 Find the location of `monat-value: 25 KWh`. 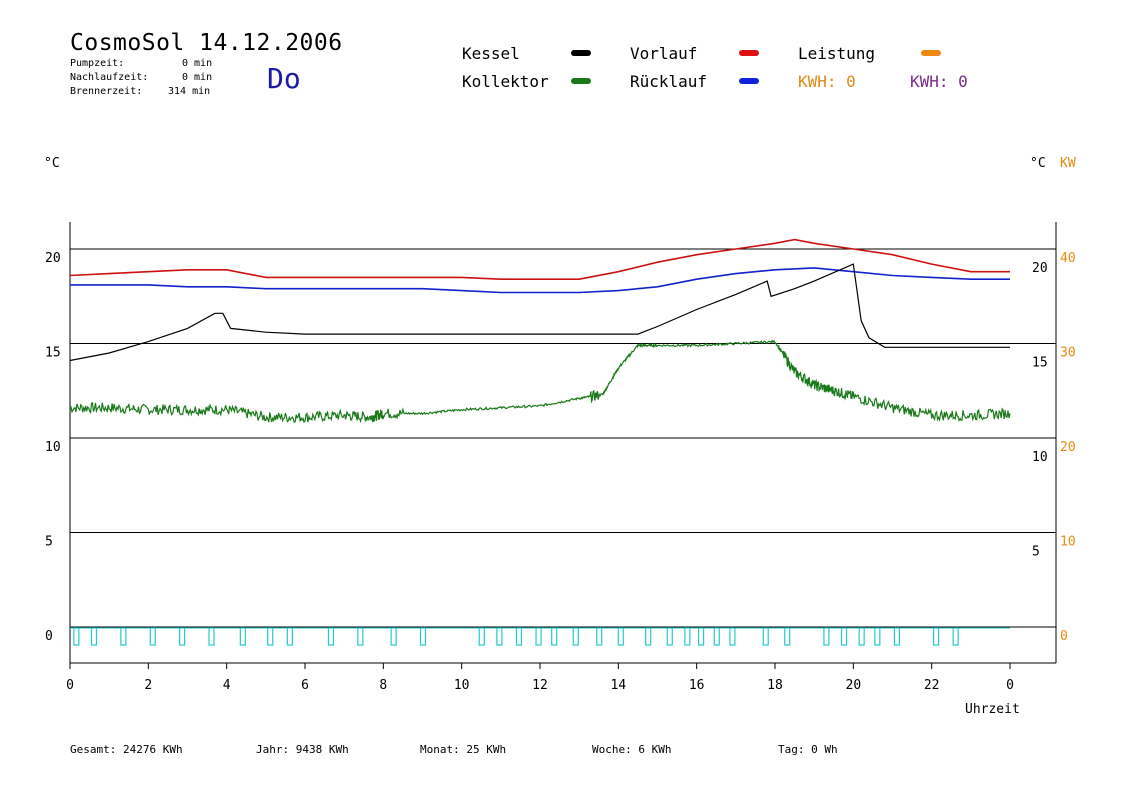

monat-value: 25 KWh is located at coordinates (486, 749).